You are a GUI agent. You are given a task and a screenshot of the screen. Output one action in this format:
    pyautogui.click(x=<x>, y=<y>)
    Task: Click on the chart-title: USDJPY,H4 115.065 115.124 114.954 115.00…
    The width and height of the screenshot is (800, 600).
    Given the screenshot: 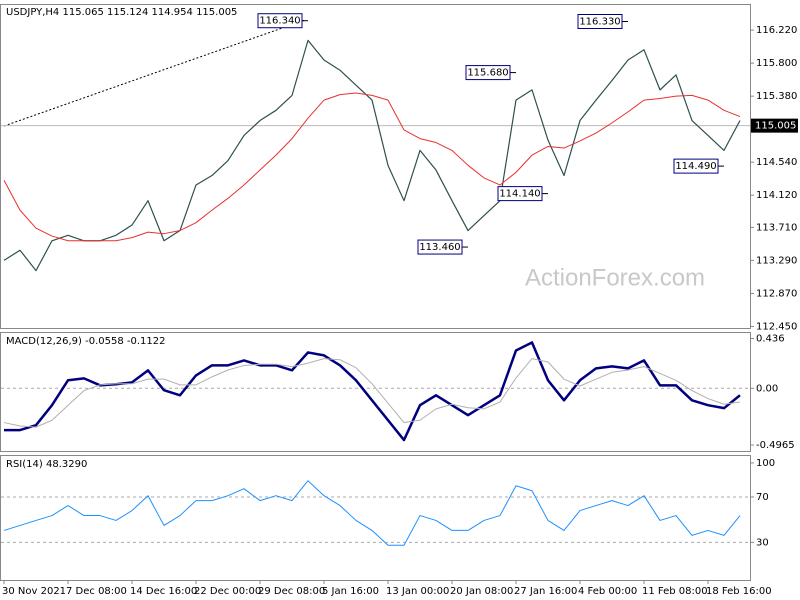 What is the action you would take?
    pyautogui.click(x=121, y=12)
    